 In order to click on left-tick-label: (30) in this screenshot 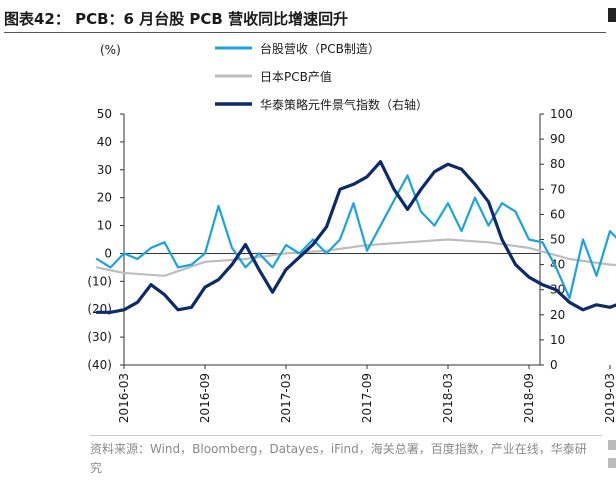, I will do `click(99, 337)`.